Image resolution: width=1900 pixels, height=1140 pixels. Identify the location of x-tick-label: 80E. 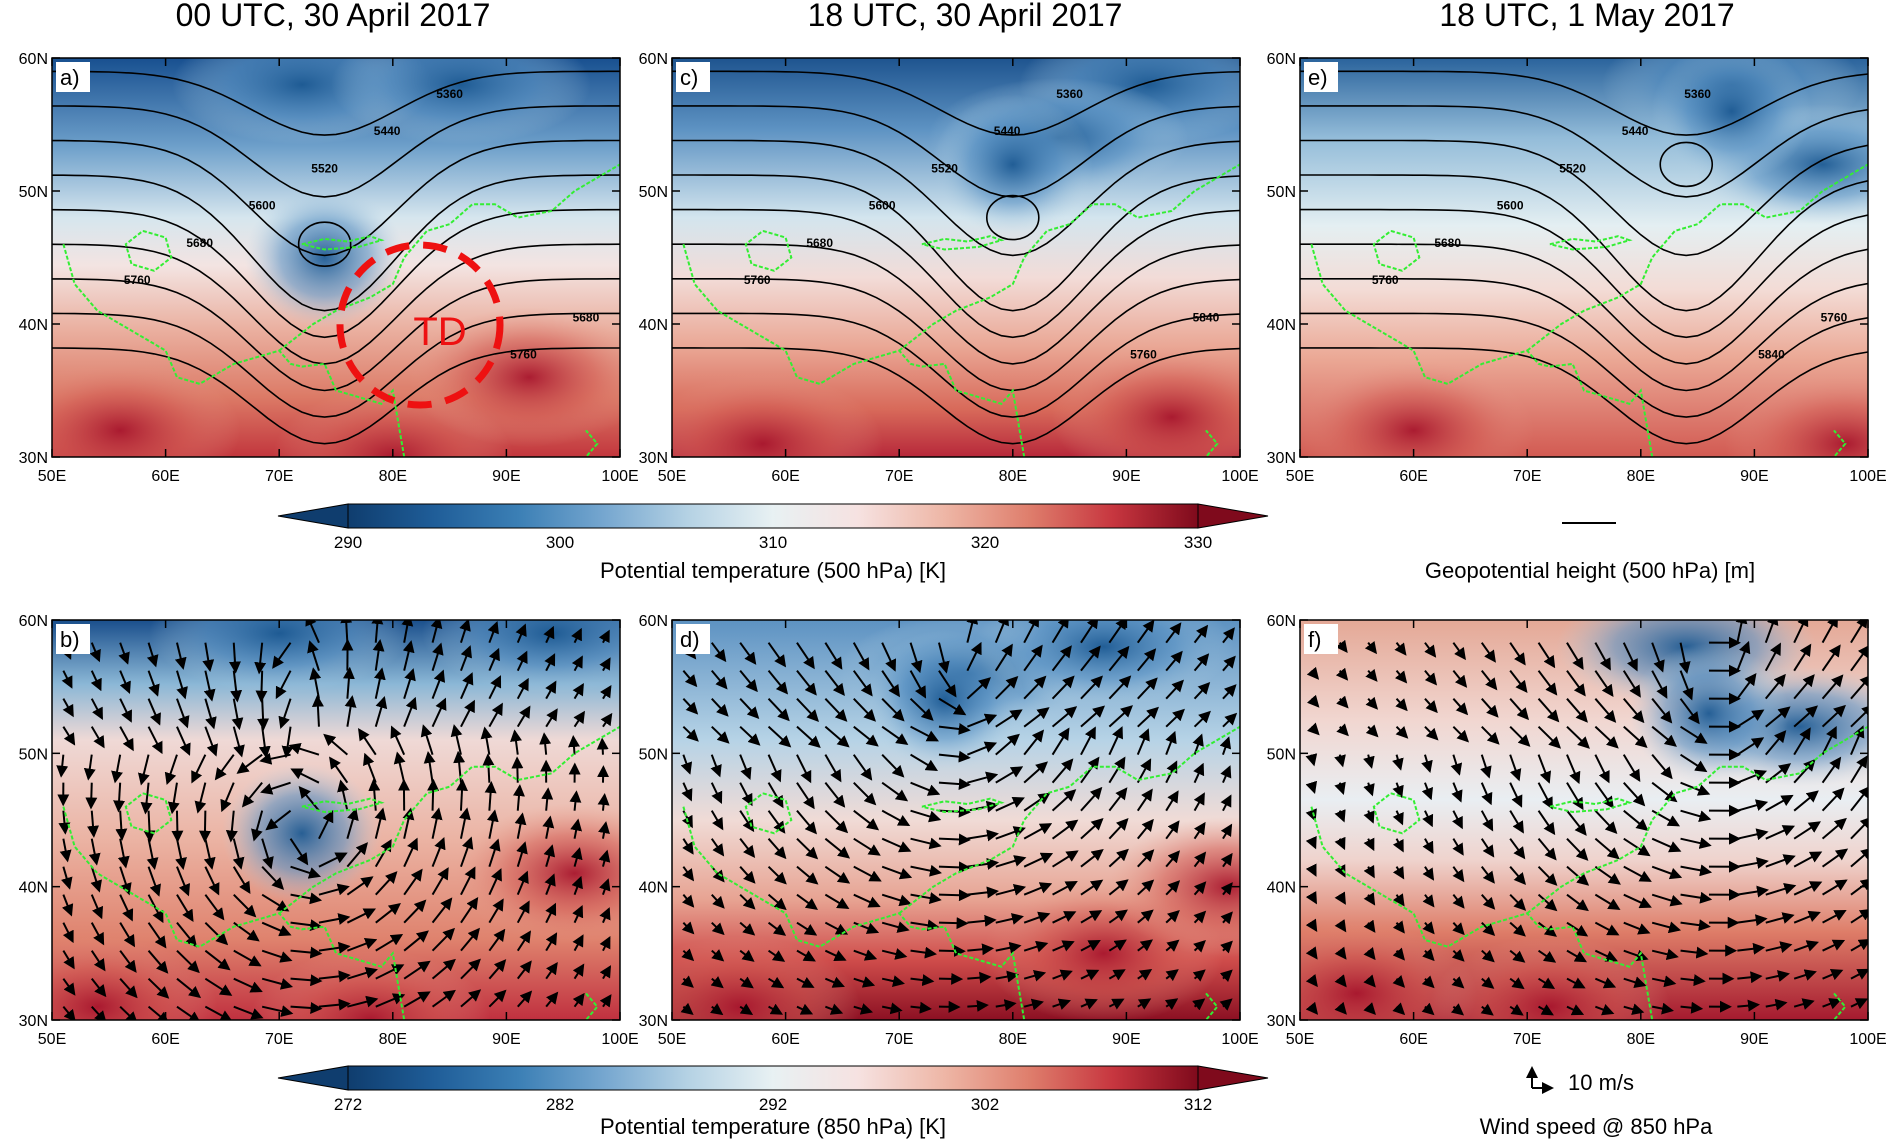
(1013, 476).